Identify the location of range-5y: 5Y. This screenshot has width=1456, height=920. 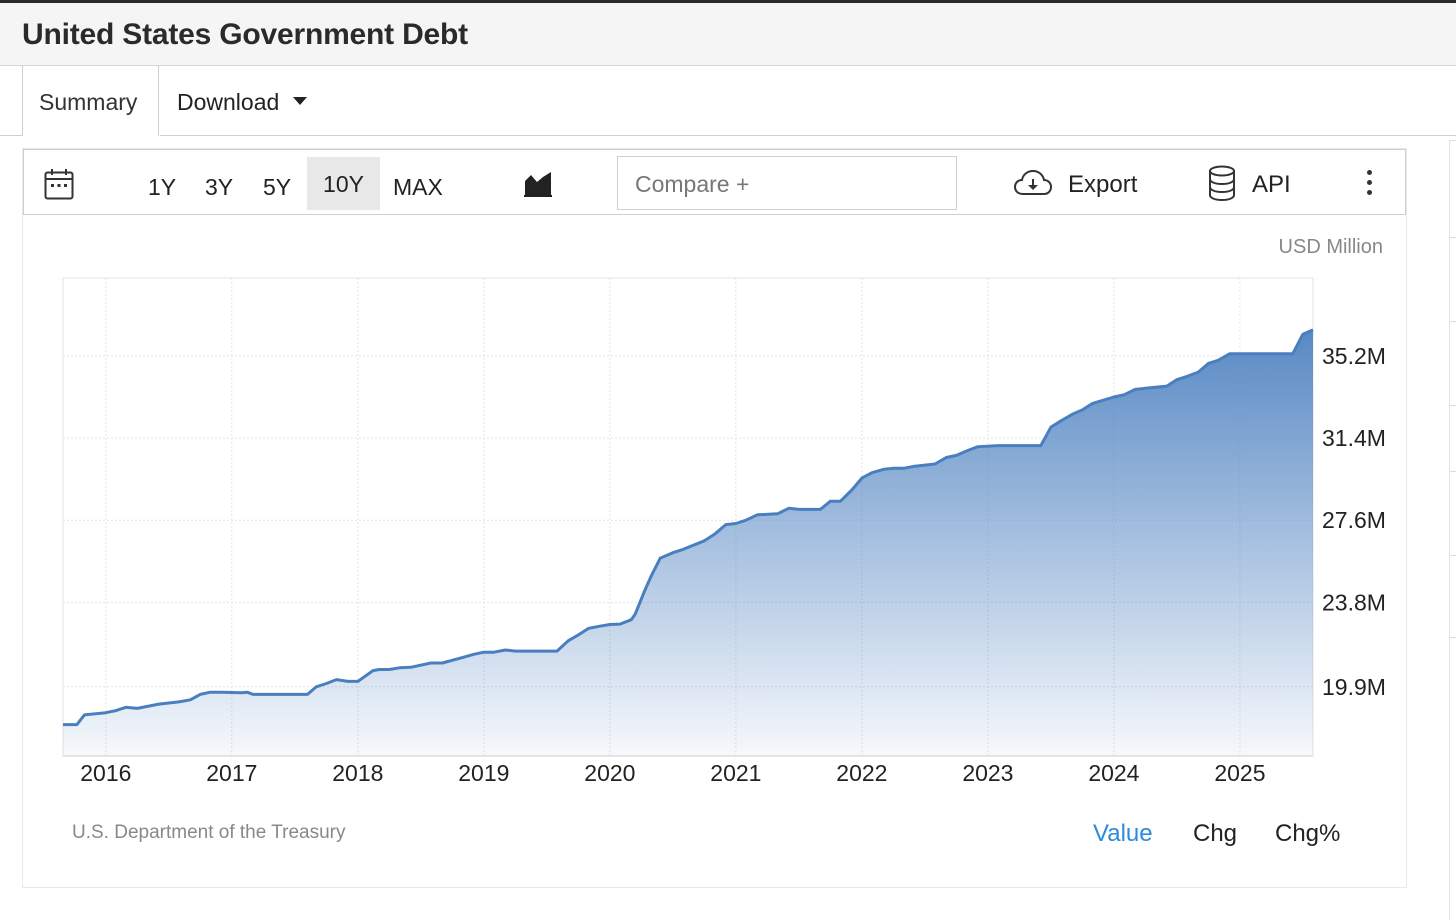
(277, 187).